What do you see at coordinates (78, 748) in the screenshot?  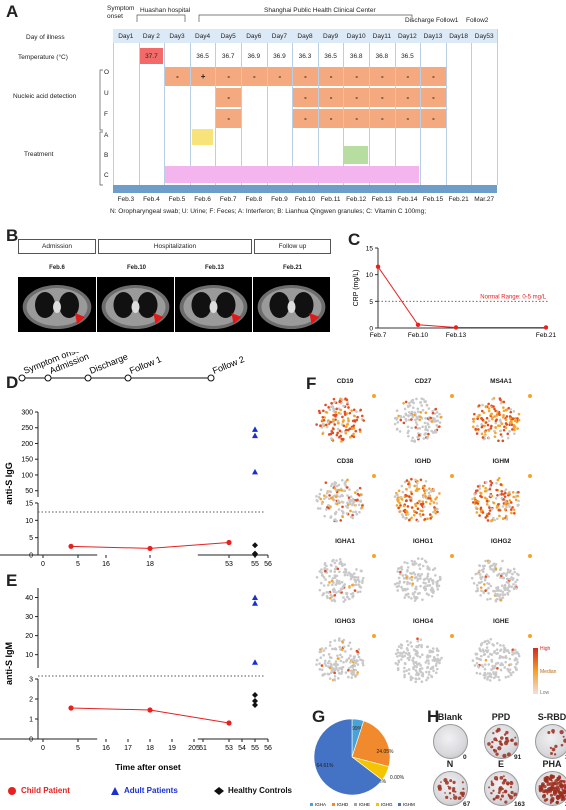 I see `x-tick-label: 5` at bounding box center [78, 748].